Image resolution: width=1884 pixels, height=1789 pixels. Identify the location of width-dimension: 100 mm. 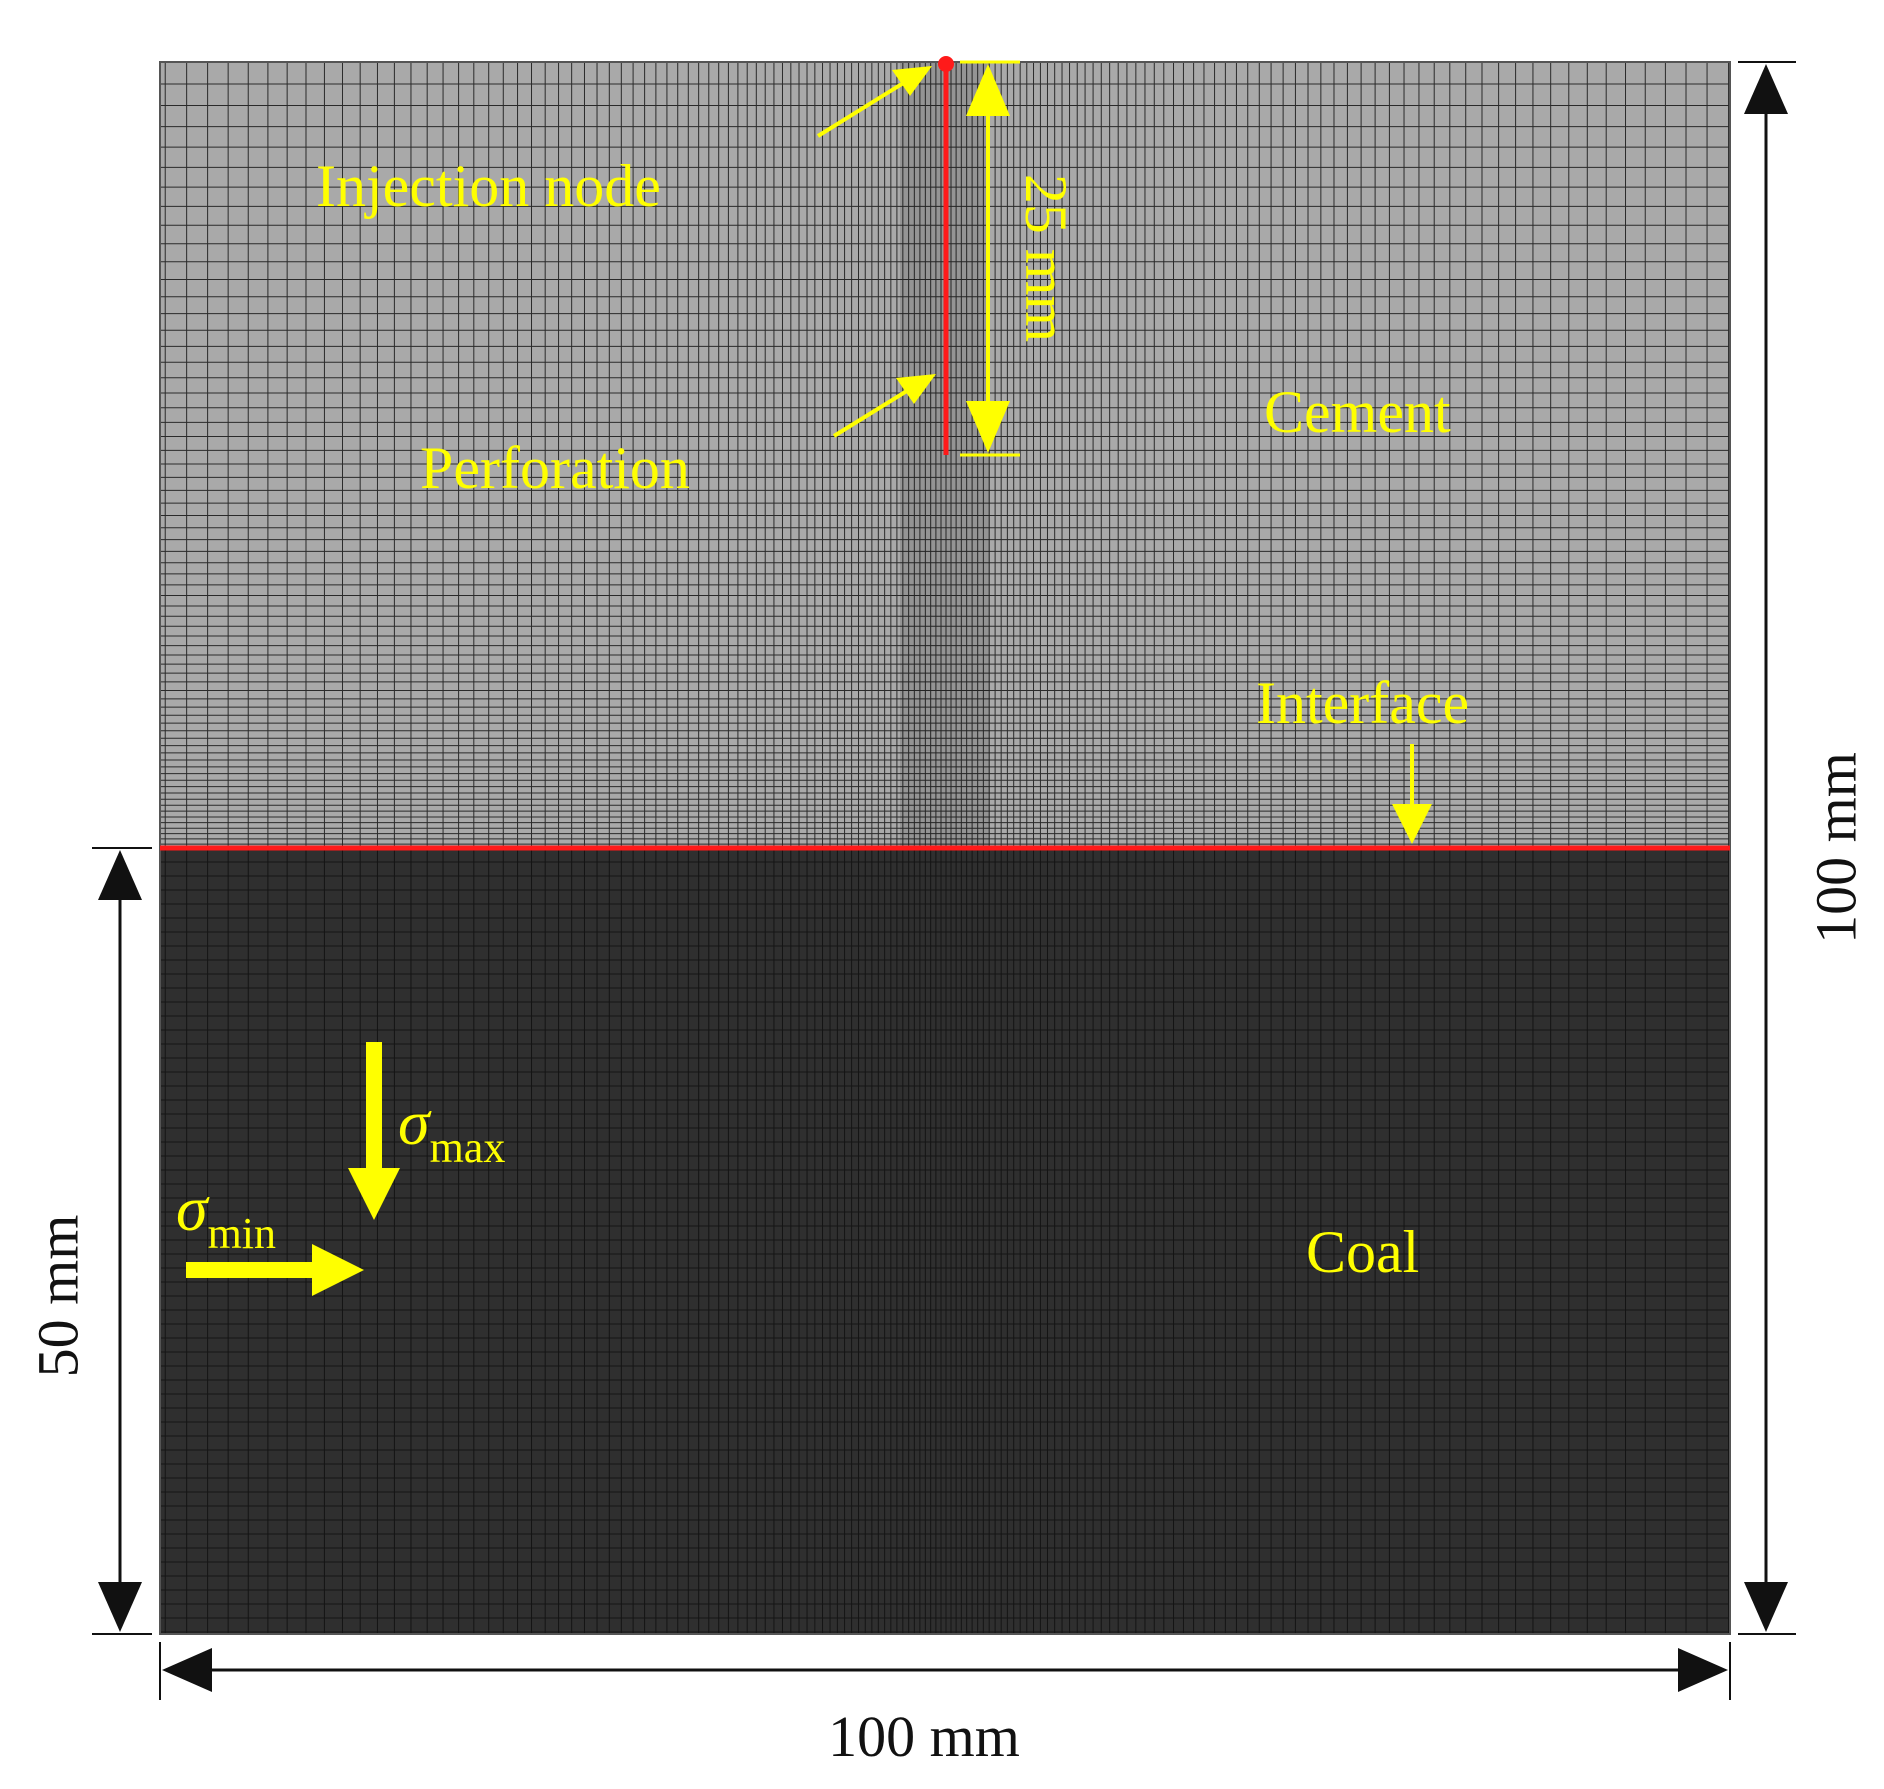
(945, 1705).